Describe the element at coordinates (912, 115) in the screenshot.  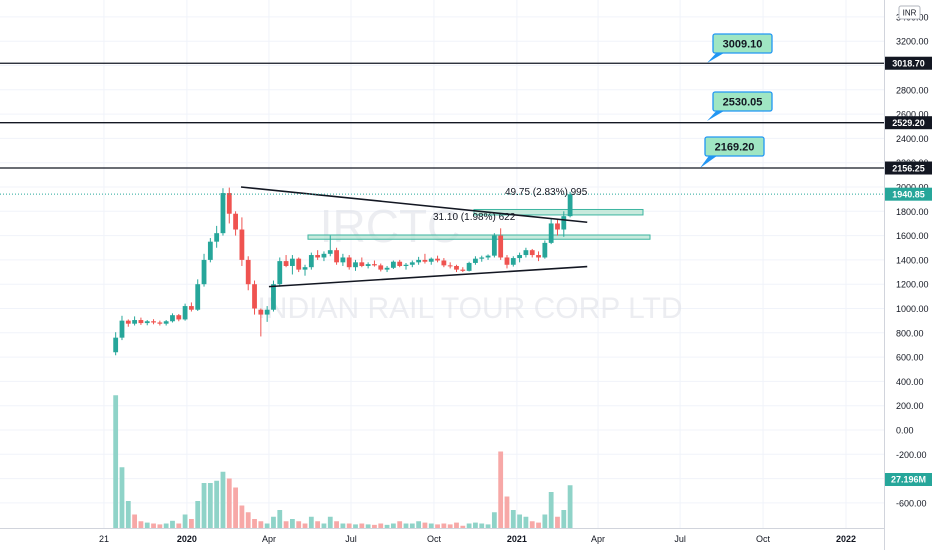
I see `y-tick-label: 2600.00` at that location.